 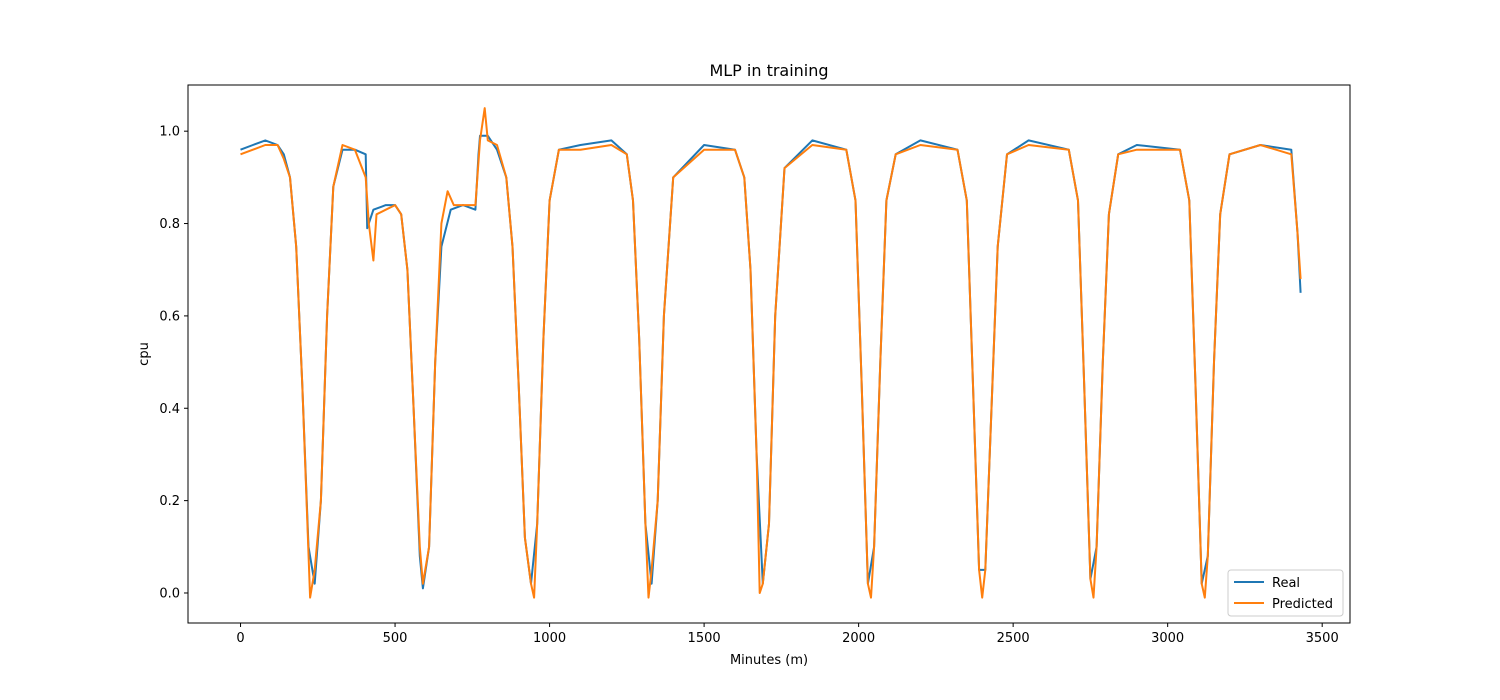 What do you see at coordinates (169, 593) in the screenshot?
I see `y-tick-label: 0.0` at bounding box center [169, 593].